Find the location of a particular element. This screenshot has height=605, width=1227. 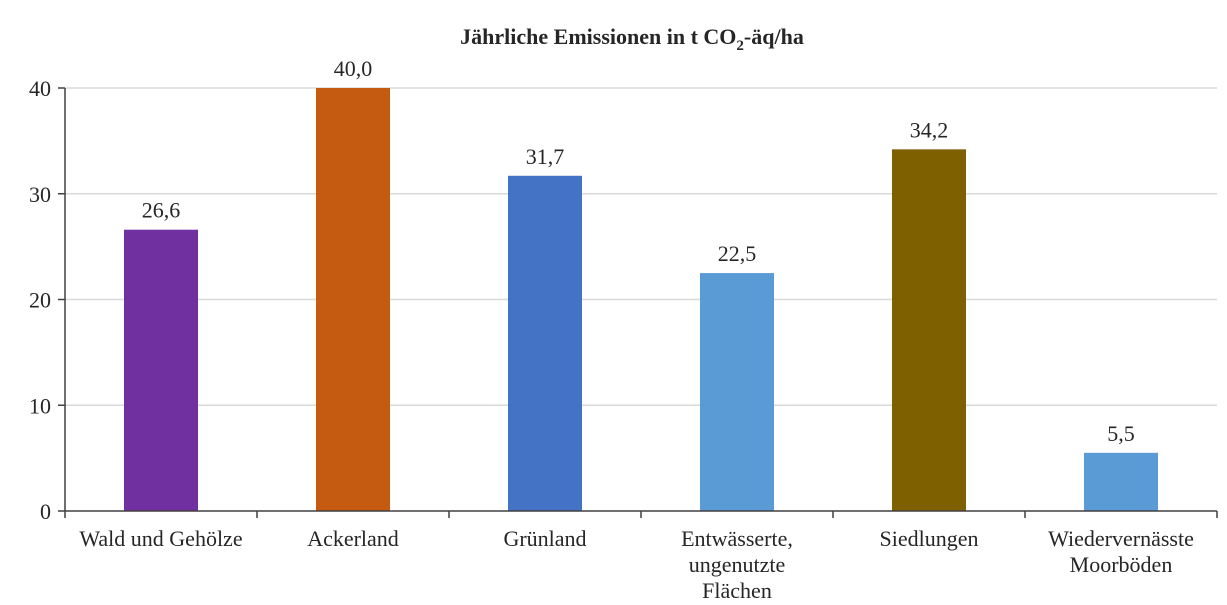

y-tick-label: 30 is located at coordinates (40, 194).